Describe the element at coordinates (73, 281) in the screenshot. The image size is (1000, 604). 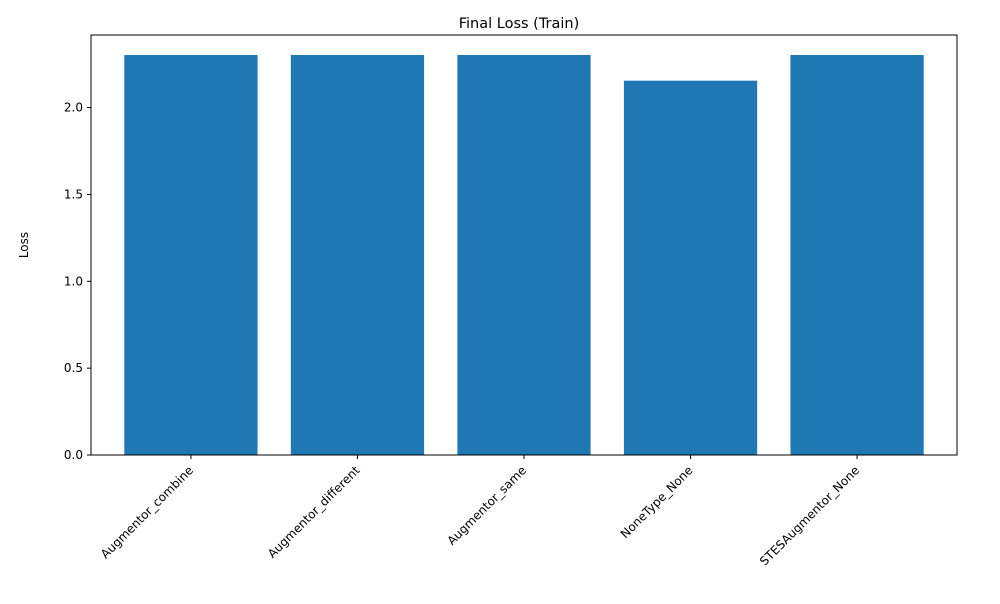
I see `y-tick-label: 1.0` at that location.